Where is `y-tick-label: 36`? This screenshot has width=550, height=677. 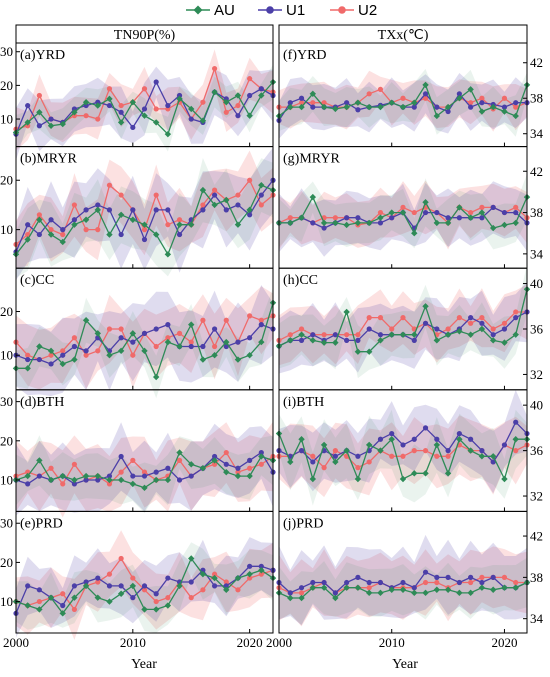 y-tick-label: 36 is located at coordinates (537, 450).